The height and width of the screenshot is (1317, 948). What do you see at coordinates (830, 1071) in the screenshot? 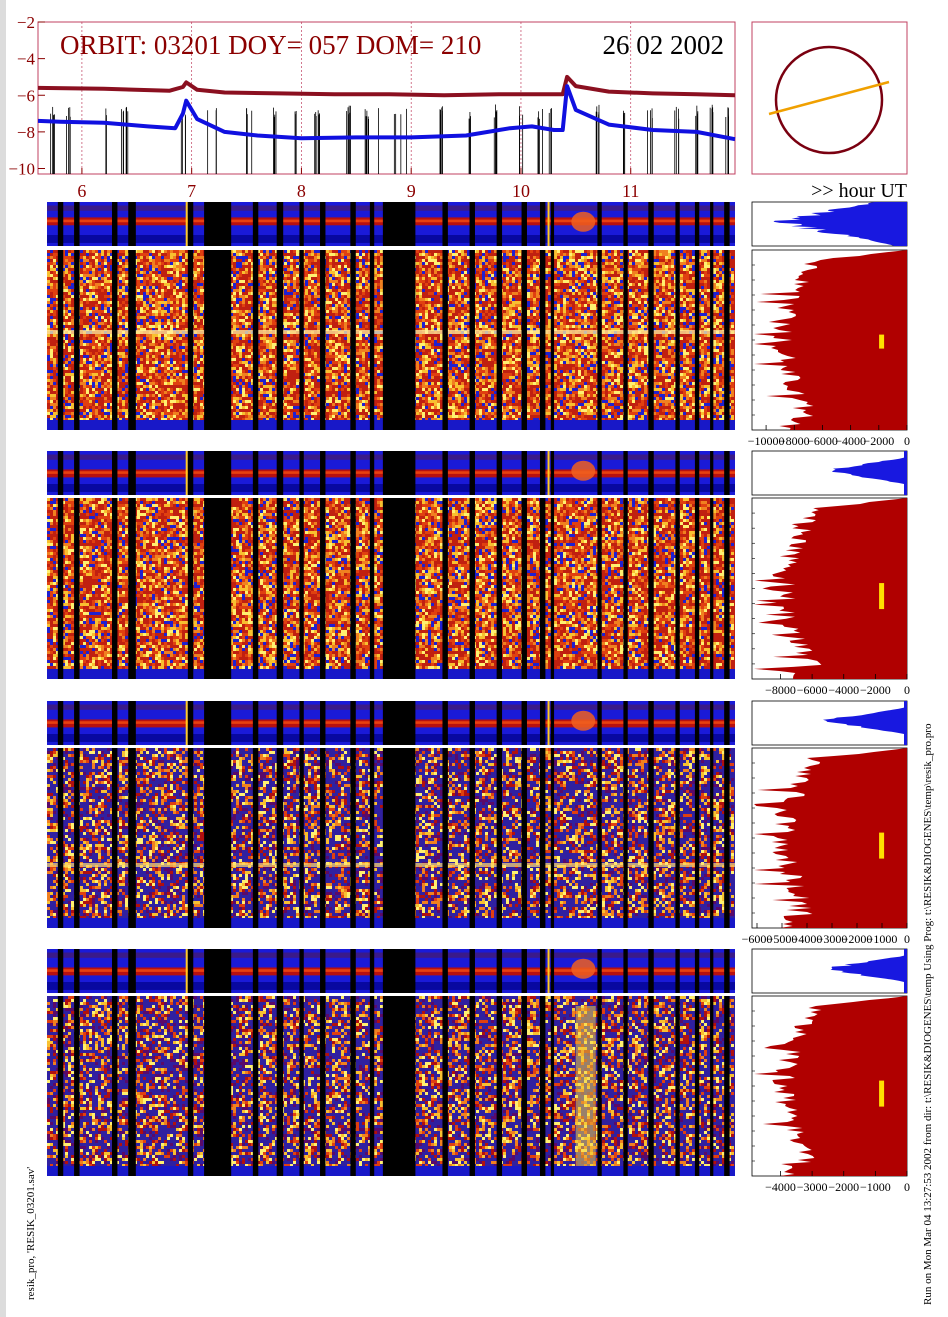
I see `histogram-4: −4000 −3000 −2000 −1000 0` at bounding box center [830, 1071].